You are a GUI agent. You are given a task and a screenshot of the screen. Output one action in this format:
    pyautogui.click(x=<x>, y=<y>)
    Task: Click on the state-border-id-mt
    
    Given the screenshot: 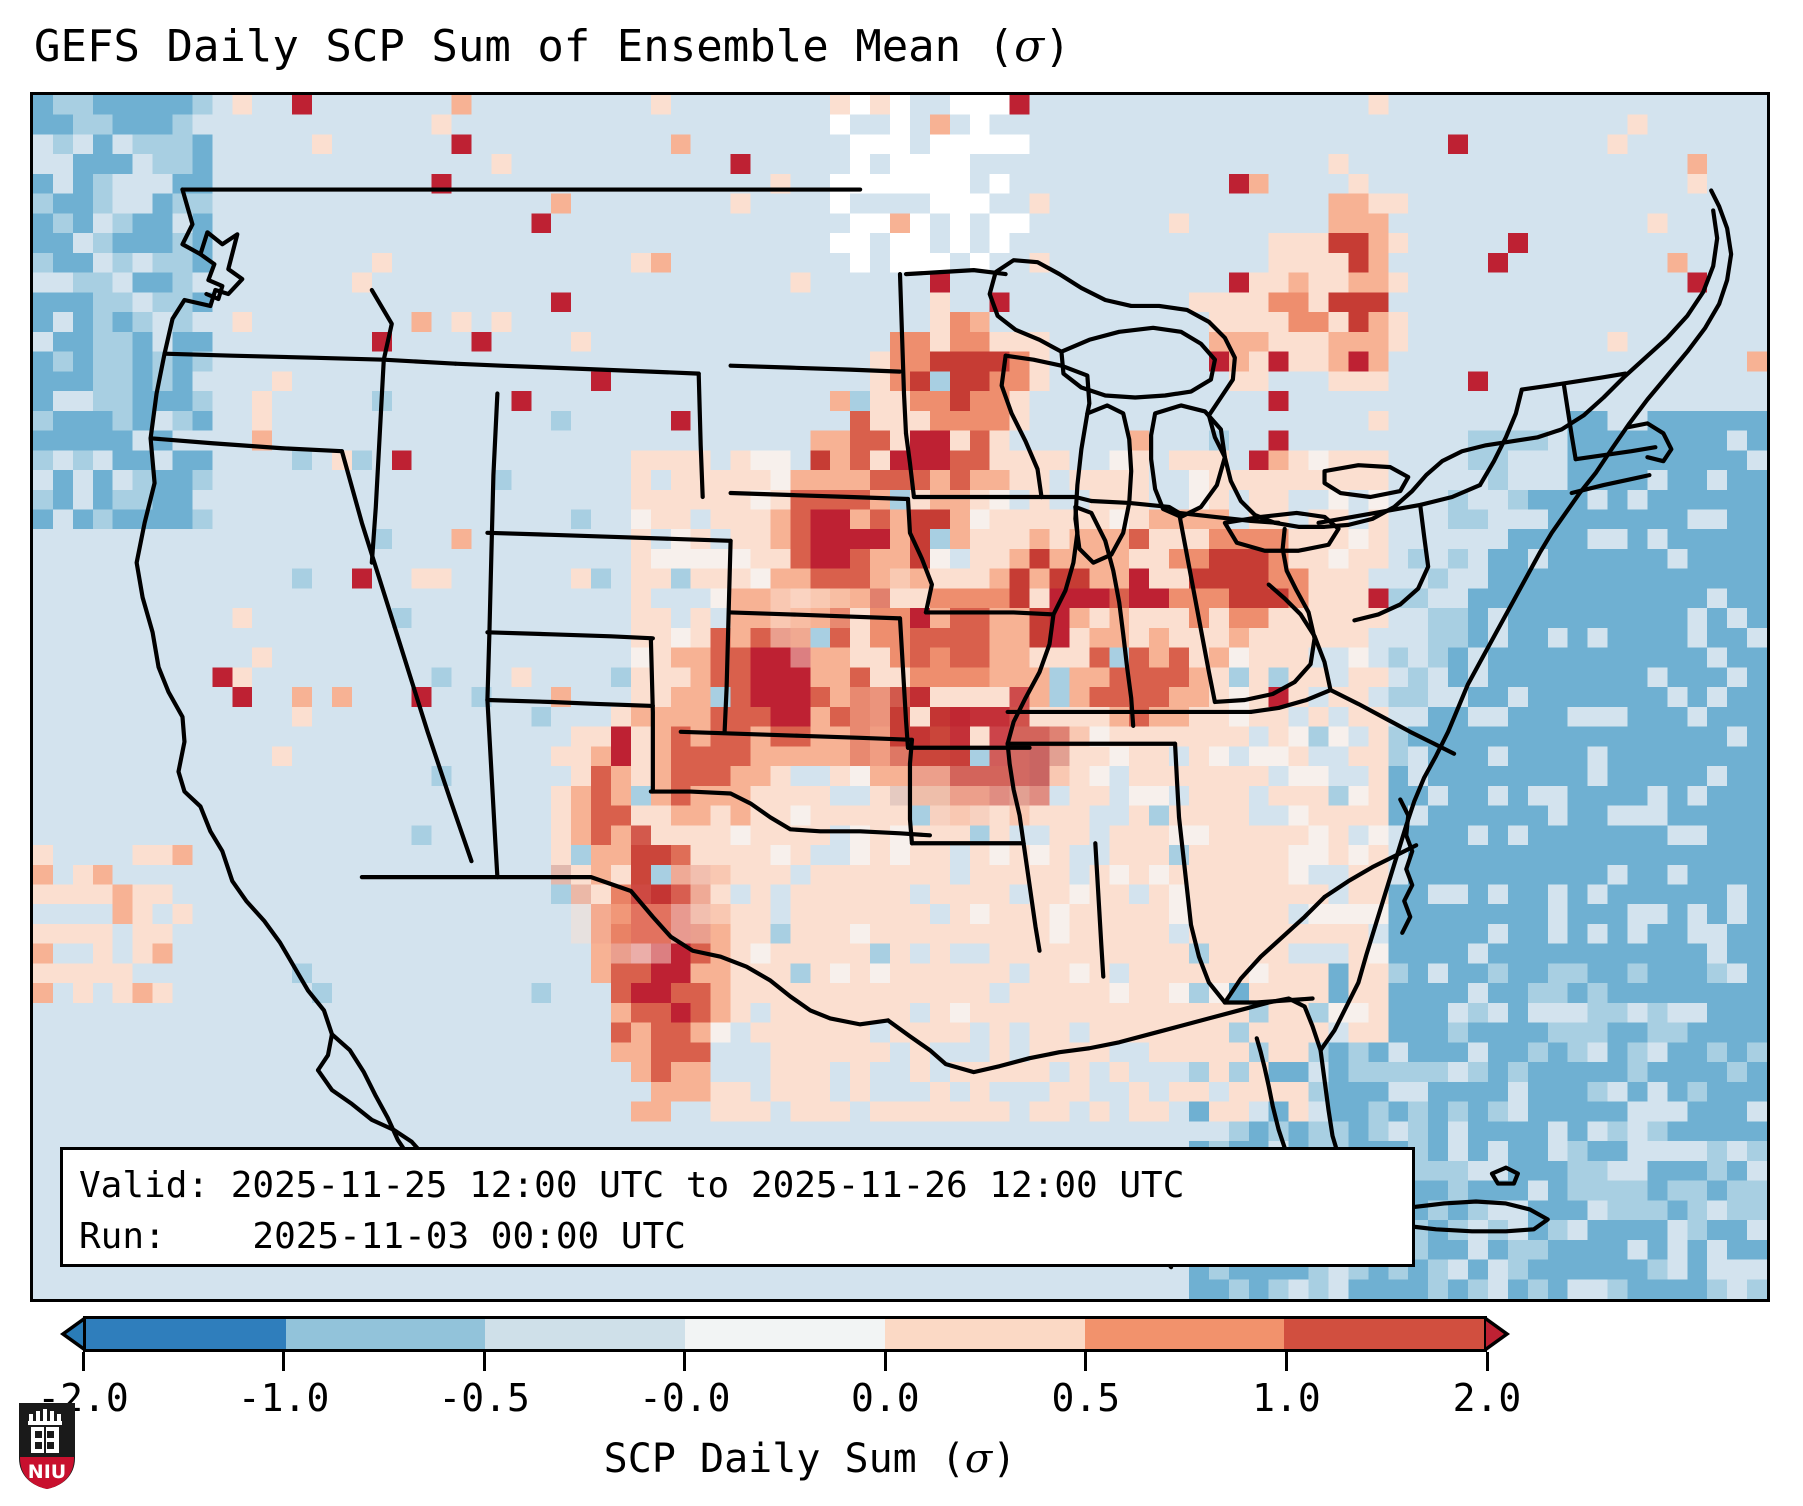 What is the action you would take?
    pyautogui.click(x=381, y=324)
    